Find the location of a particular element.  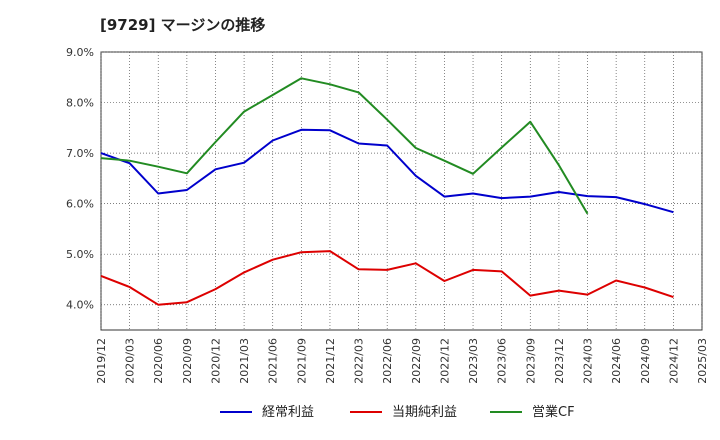

x-tick-label: 2023/06 is located at coordinates (502, 361).